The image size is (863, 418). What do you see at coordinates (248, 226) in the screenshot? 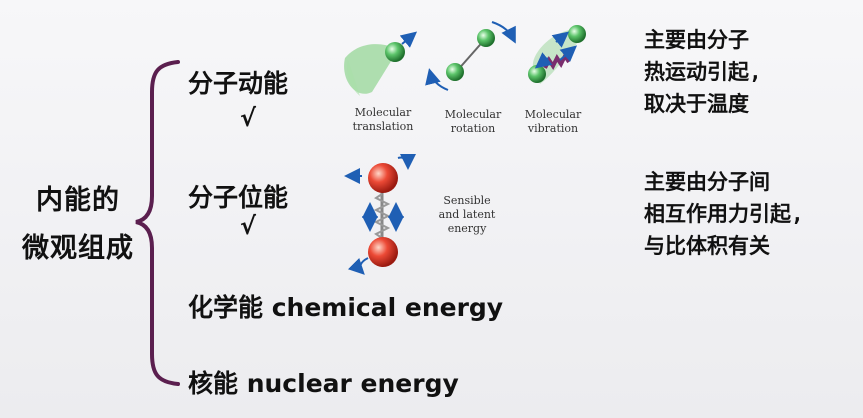
I see `potential-check: √` at bounding box center [248, 226].